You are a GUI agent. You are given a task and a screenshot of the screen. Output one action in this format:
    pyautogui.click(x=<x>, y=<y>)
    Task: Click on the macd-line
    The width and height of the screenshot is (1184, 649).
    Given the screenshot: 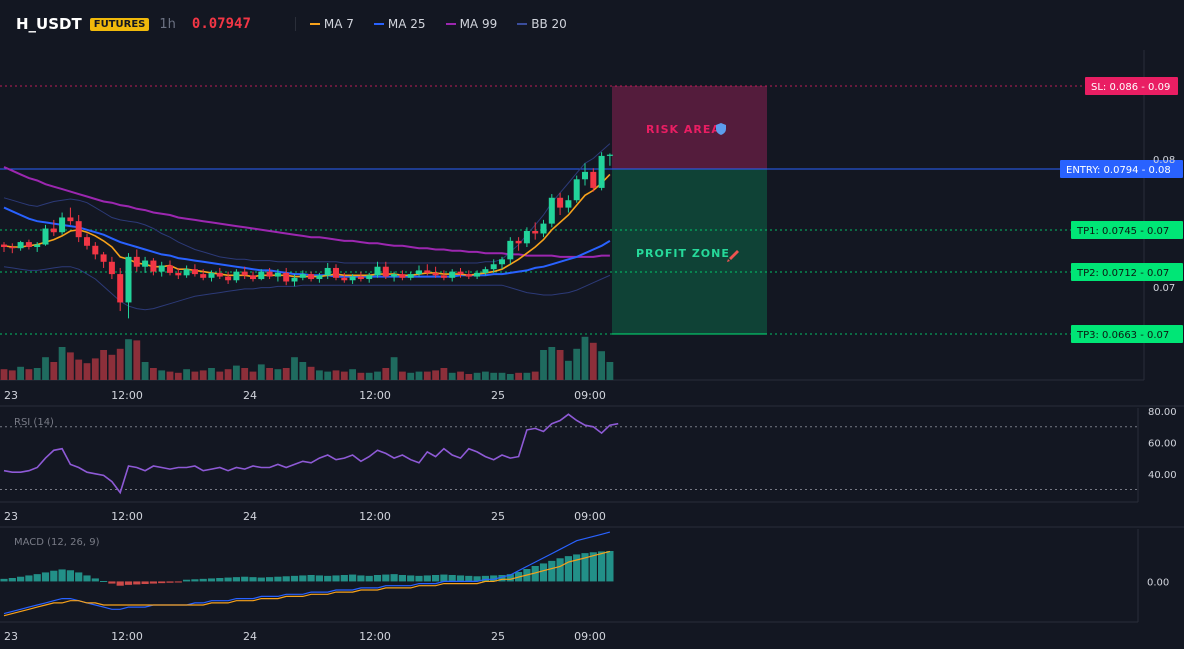 What is the action you would take?
    pyautogui.click(x=307, y=573)
    